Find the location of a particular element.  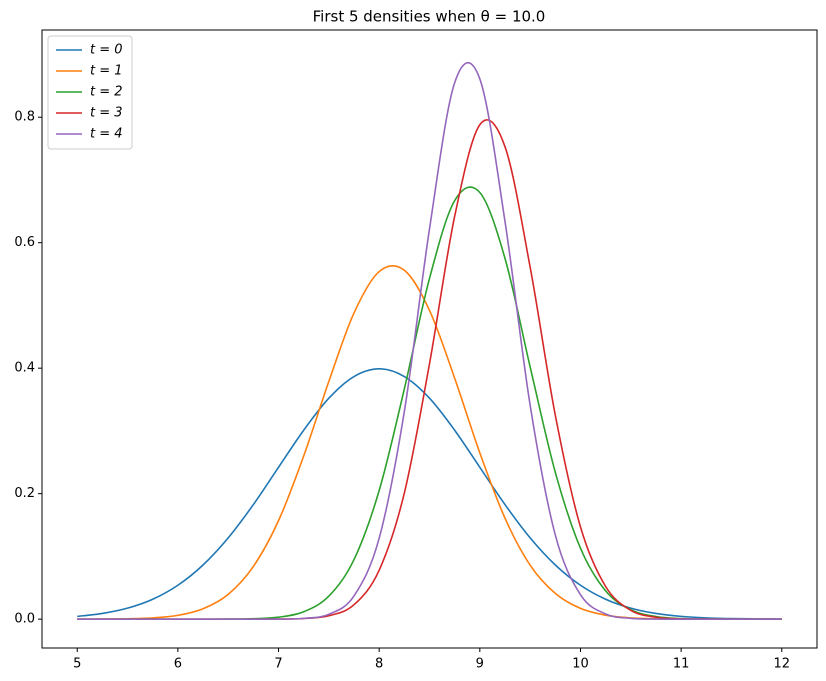

legend-label: t = 0 is located at coordinates (106, 50).